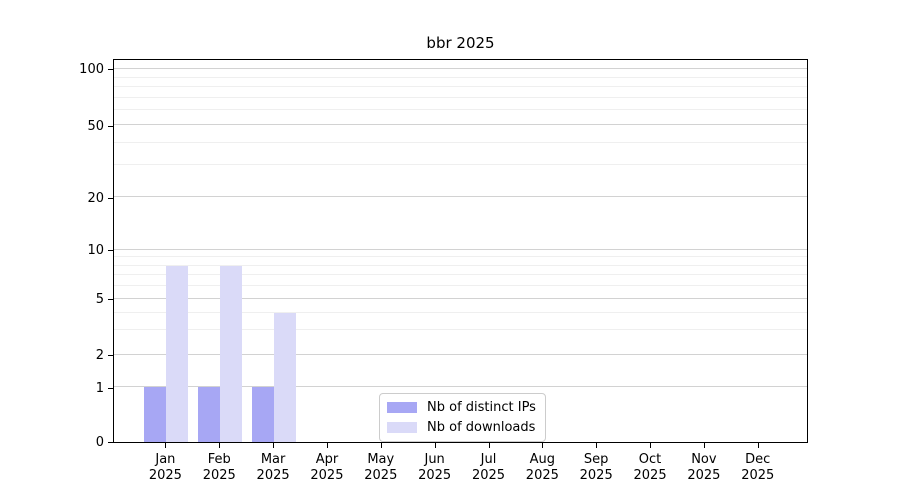  I want to click on y-tick-label: 20, so click(95, 198).